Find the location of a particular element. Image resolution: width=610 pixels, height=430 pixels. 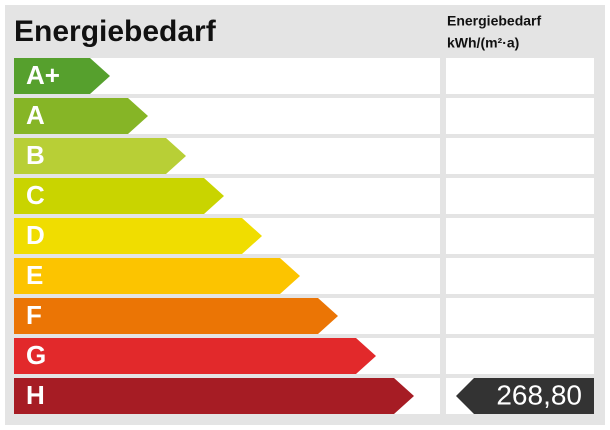

class-label: G is located at coordinates (36, 355).